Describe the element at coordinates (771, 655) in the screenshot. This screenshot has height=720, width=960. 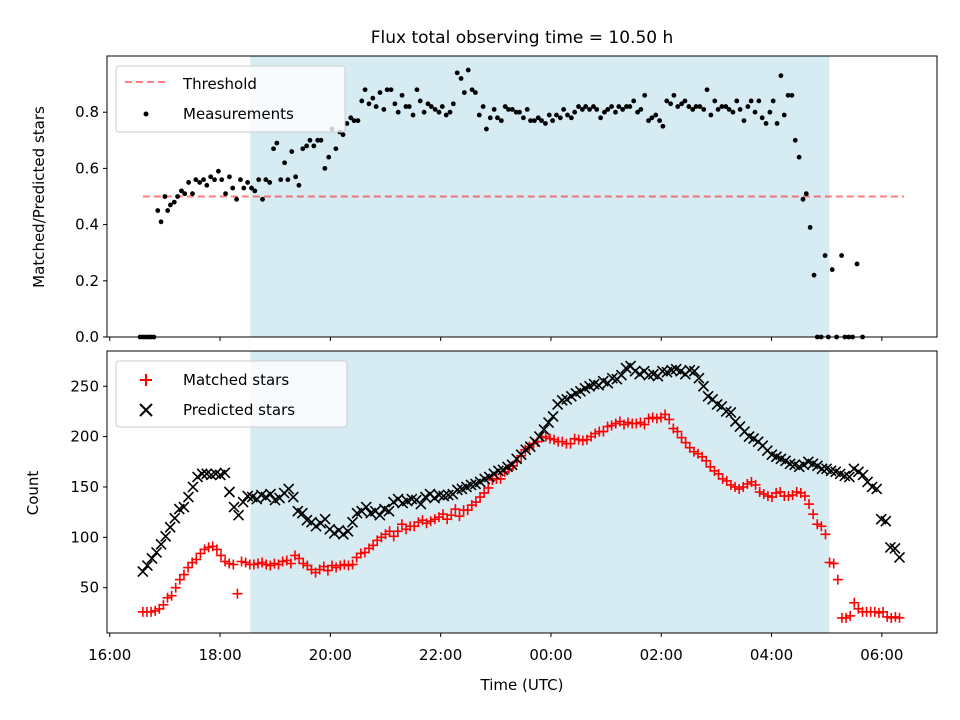
I see `bottom-xtick-label: 04:00` at that location.